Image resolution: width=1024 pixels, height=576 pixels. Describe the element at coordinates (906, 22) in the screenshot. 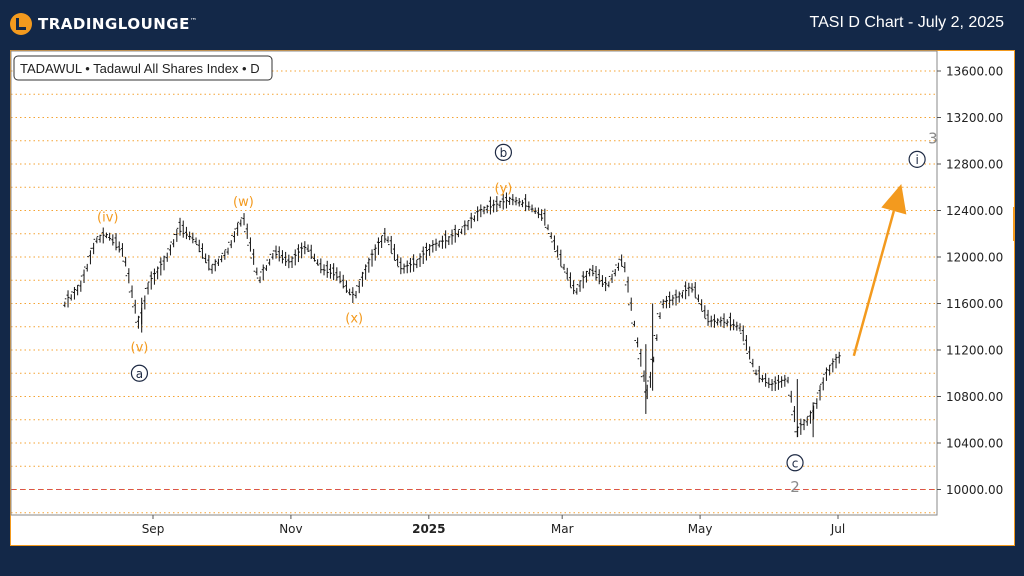

I see `chart-title: TASI D Chart - July 2, 2025` at that location.